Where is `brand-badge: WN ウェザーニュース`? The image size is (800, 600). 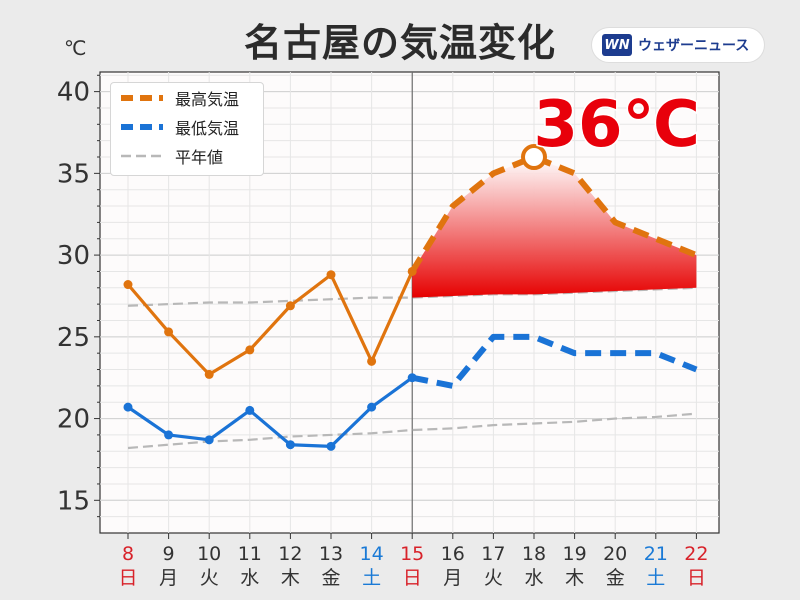 brand-badge: WN ウェザーニュース is located at coordinates (678, 45).